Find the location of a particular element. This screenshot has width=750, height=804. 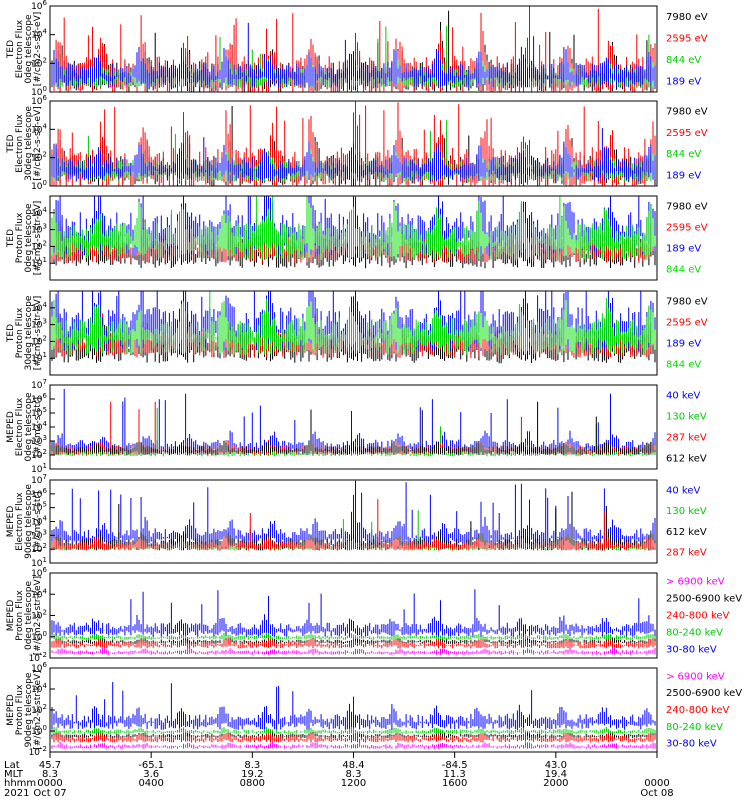

time-axis-tick-label: 0400 is located at coordinates (150, 783).